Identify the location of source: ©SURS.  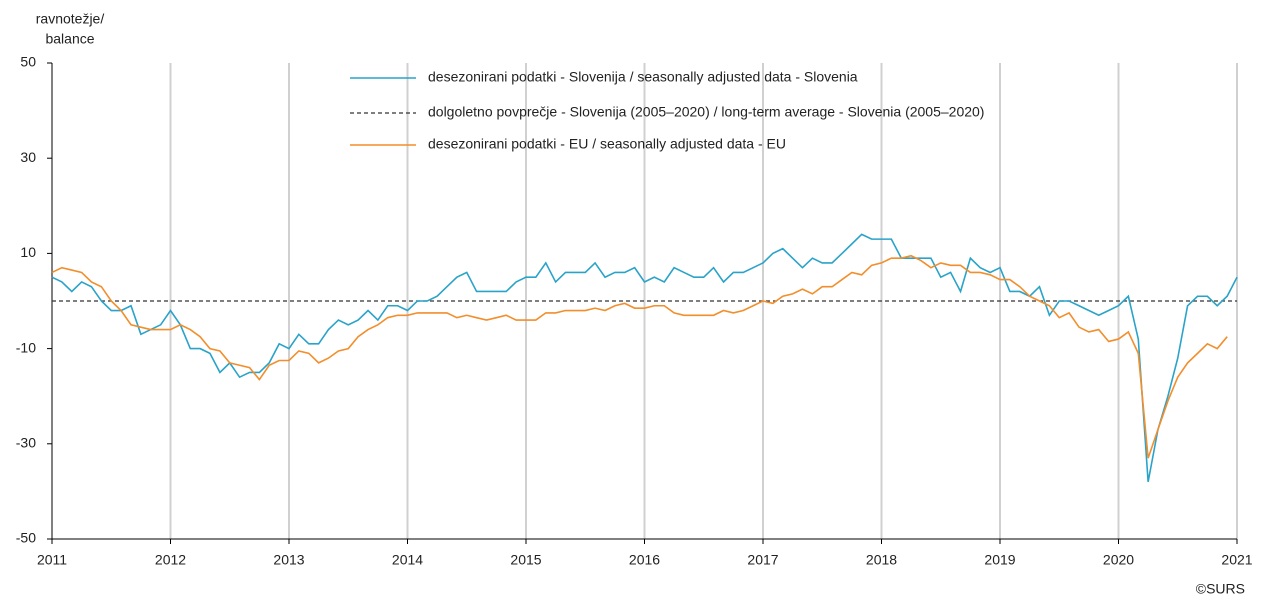
(1220, 589).